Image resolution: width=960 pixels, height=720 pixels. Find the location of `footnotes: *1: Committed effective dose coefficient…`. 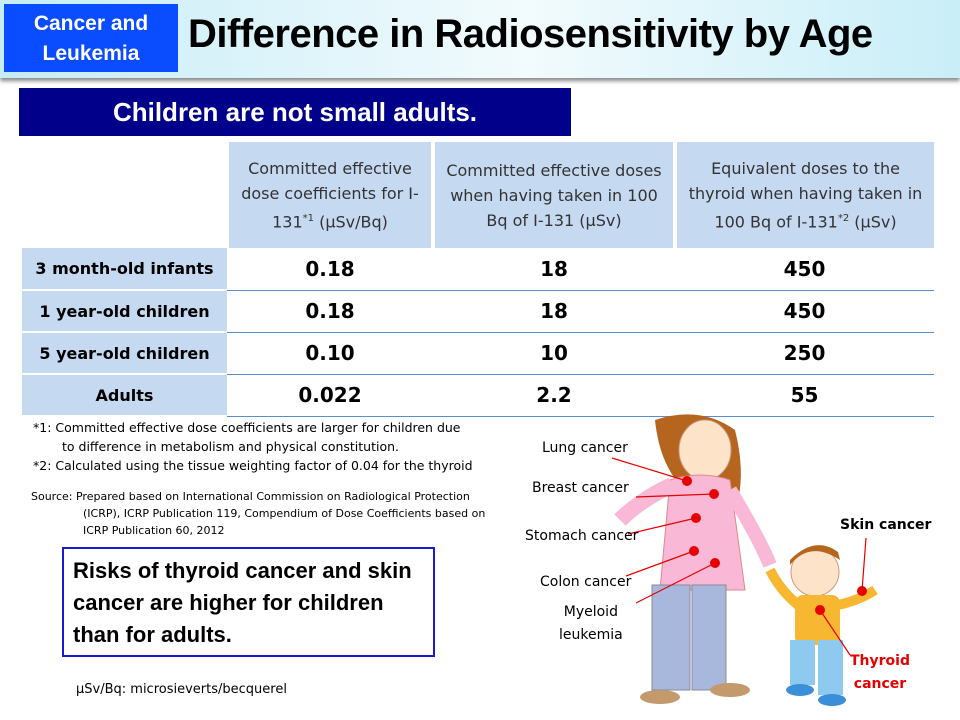

footnotes: *1: Committed effective dose coefficient… is located at coordinates (253, 446).